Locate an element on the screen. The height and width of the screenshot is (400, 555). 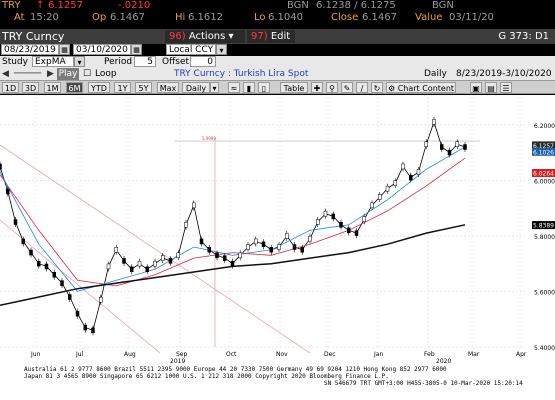
y-tick-label: 6.0000 is located at coordinates (544, 181).